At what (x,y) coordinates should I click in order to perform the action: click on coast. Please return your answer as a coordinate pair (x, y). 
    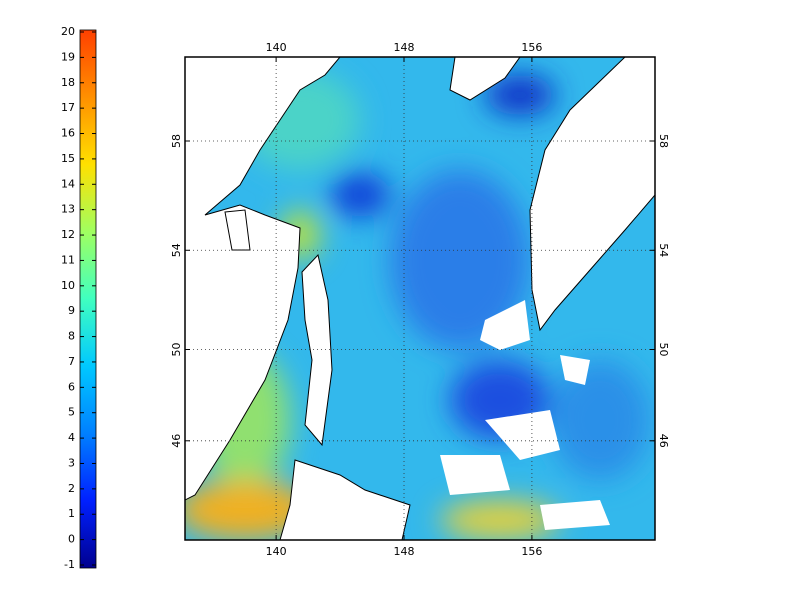
    Looking at the image, I should click on (485, 79).